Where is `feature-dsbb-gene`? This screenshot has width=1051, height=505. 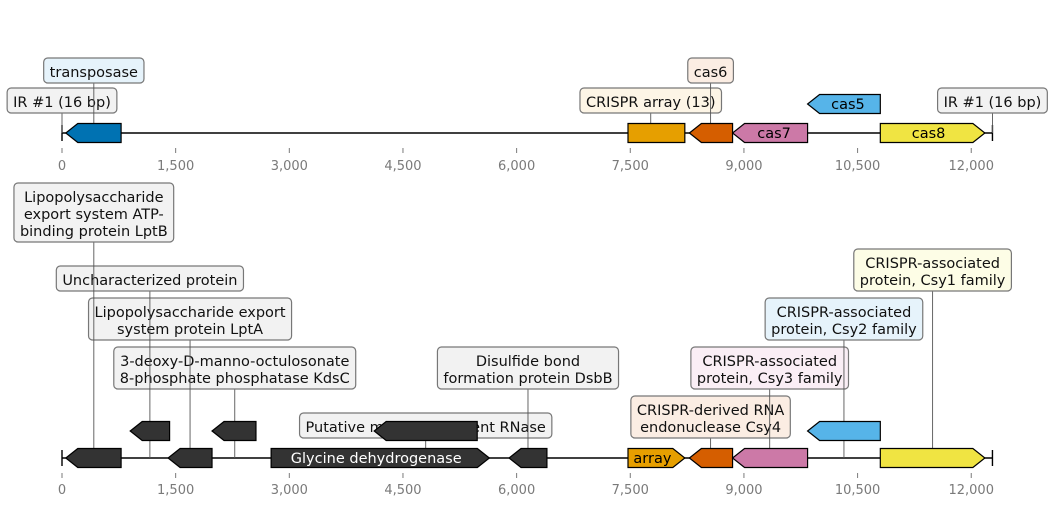 feature-dsbb-gene is located at coordinates (528, 458).